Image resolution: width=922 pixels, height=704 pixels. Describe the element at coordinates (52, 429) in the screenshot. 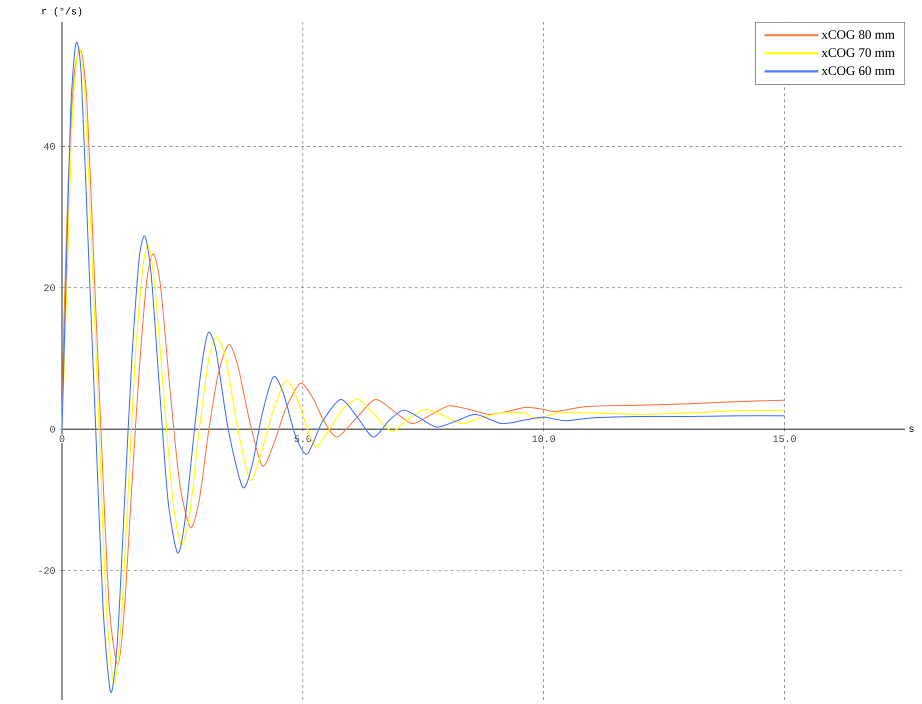

I see `y-tick-label: 0` at that location.